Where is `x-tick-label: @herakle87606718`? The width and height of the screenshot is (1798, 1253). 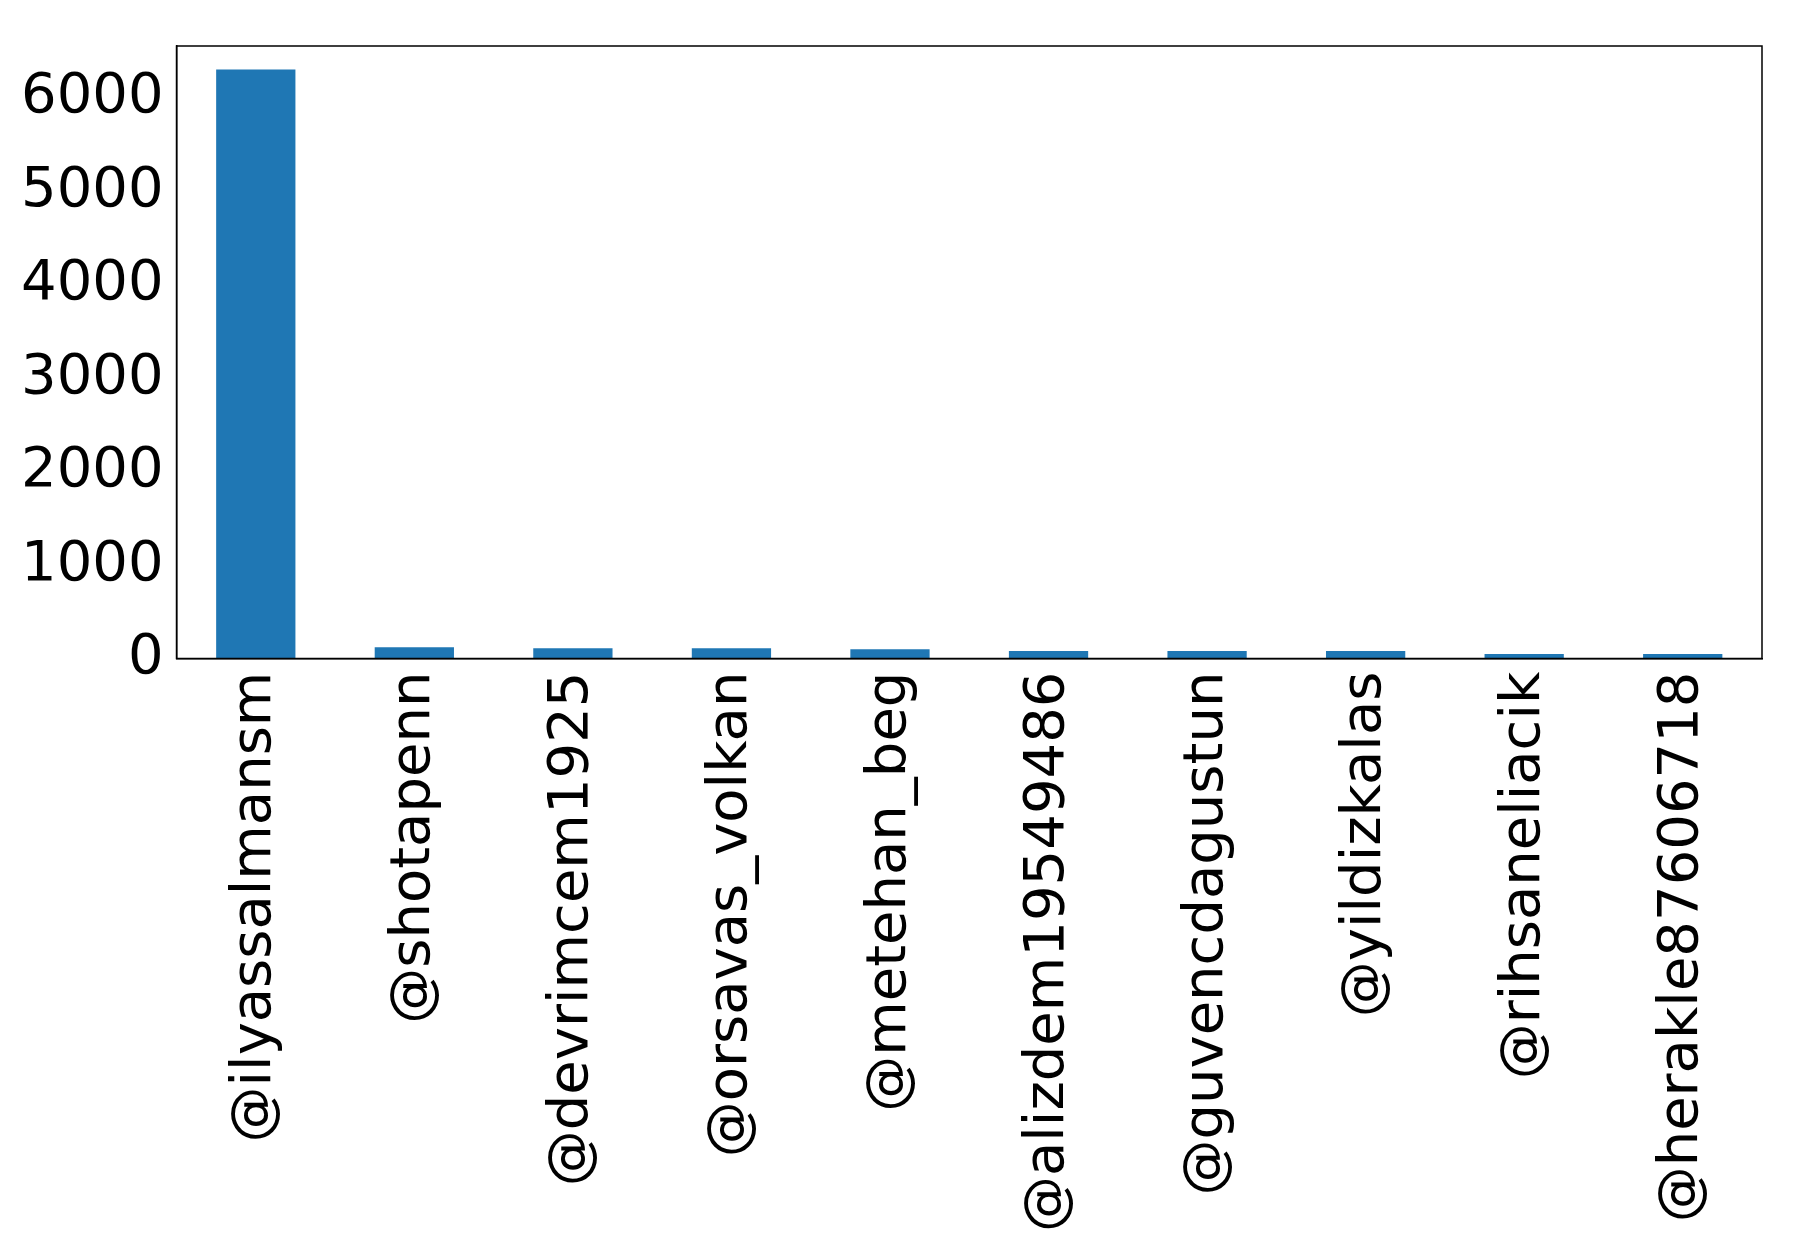 x-tick-label: @herakle87606718 is located at coordinates (1678, 947).